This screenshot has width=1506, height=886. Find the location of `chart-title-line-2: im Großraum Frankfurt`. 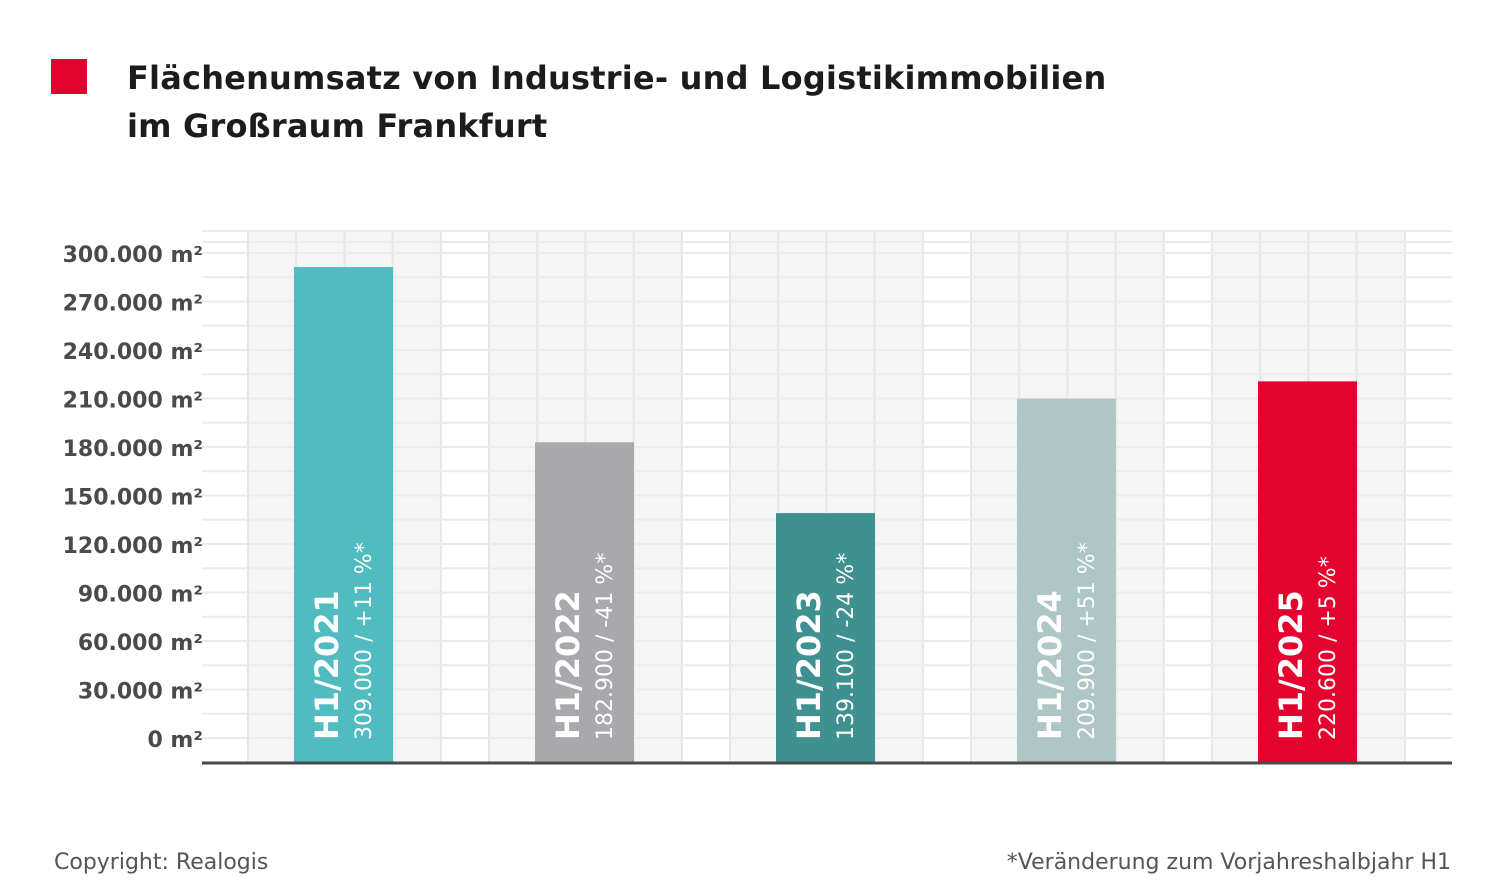

chart-title-line-2: im Großraum Frankfurt is located at coordinates (337, 126).